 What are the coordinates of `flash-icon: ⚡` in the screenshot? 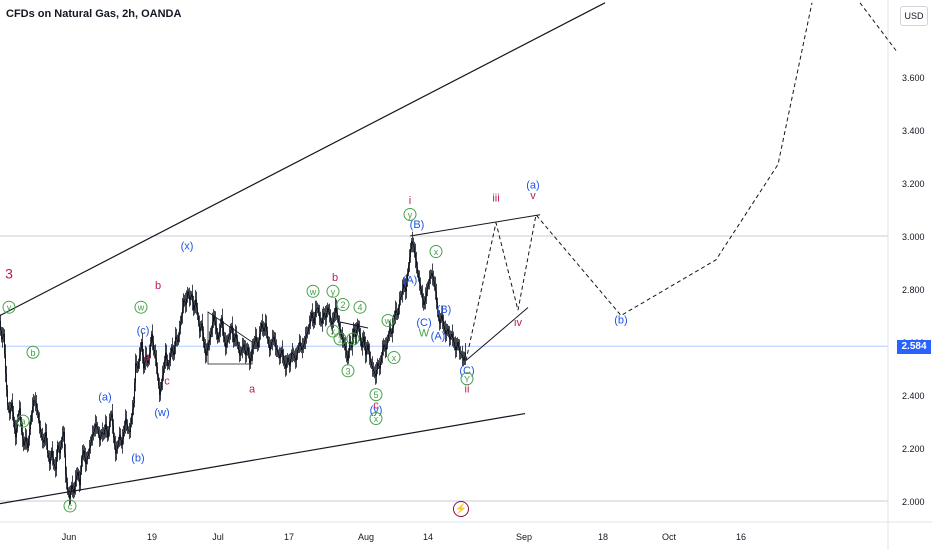 It's located at (461, 509).